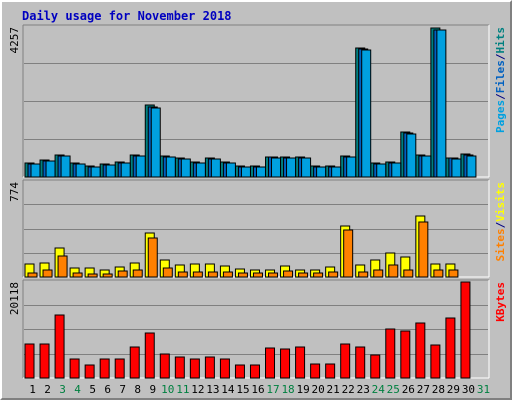 The width and height of the screenshot is (512, 400). Describe the element at coordinates (393, 389) in the screenshot. I see `x-tick-label-day-25: 25` at that location.